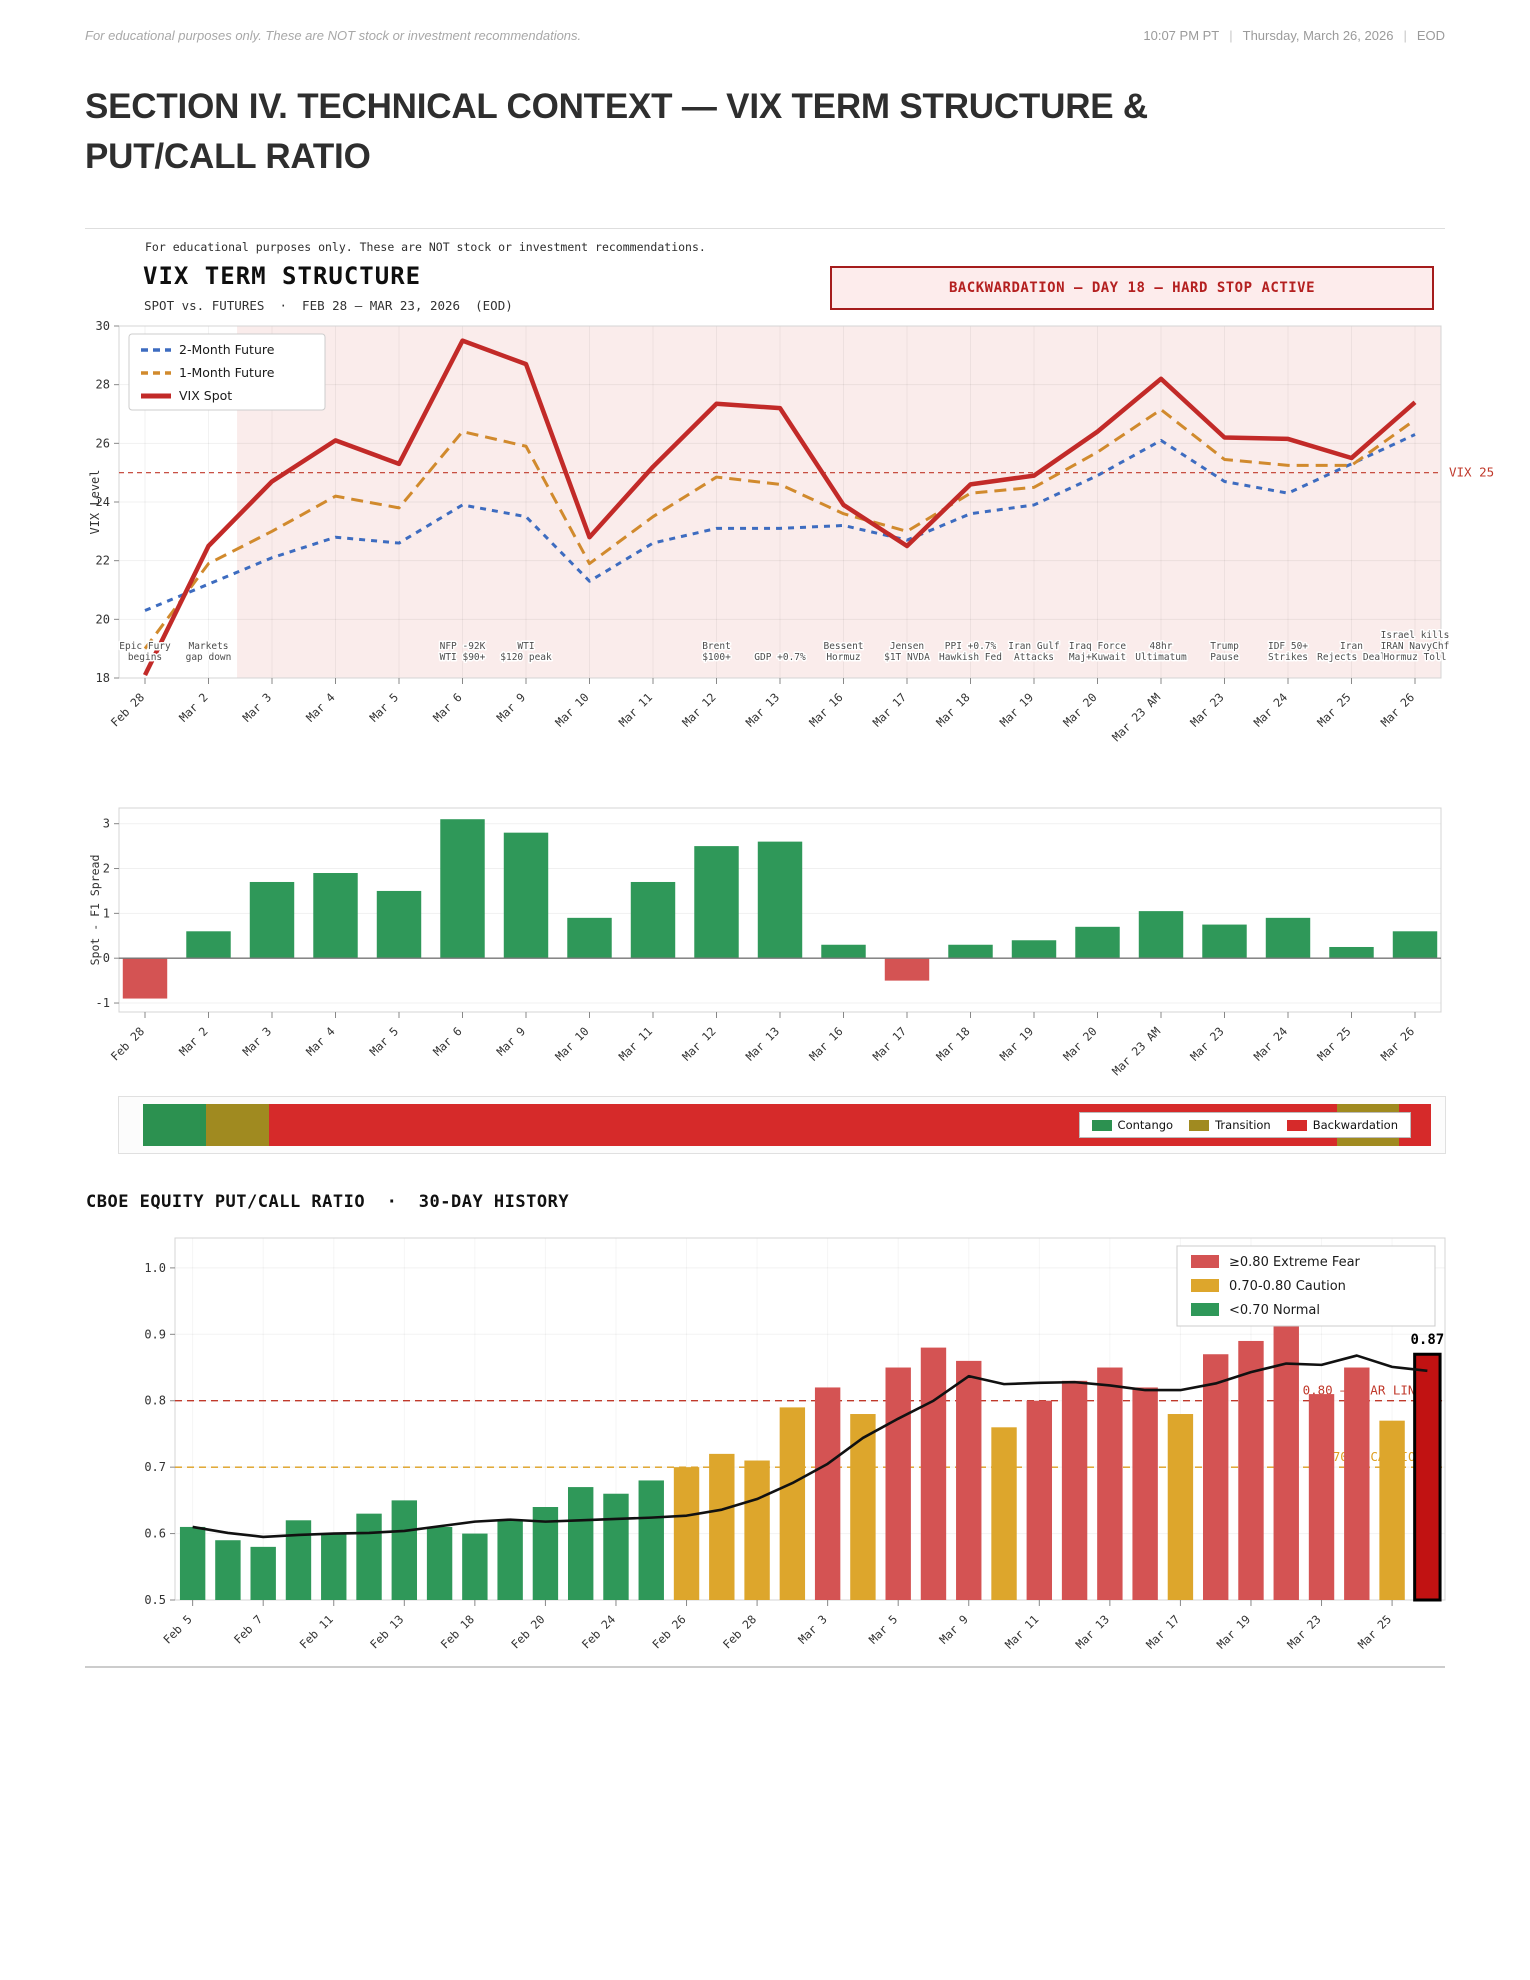 The image size is (1530, 1980). I want to click on regime-strip-legend: Contango Transition Backwardation, so click(1244, 1125).